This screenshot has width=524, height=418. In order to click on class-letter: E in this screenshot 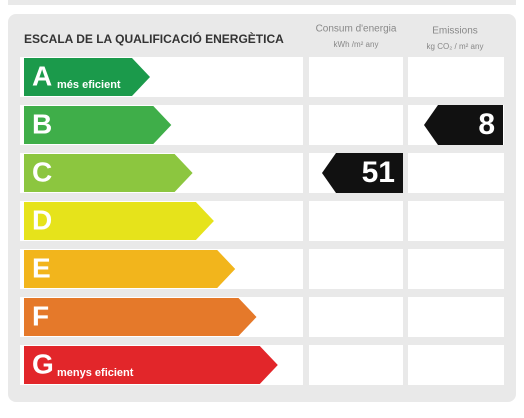, I will do `click(41, 267)`.